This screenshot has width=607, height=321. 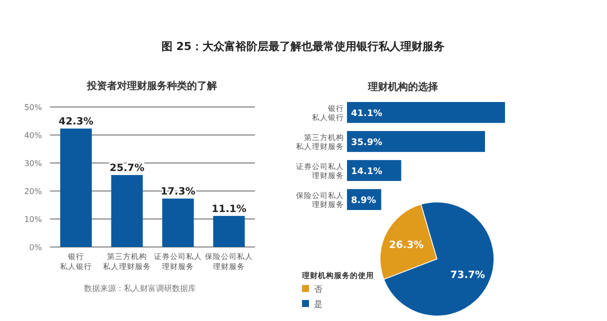 What do you see at coordinates (366, 143) in the screenshot?
I see `data-label: 35.9%` at bounding box center [366, 143].